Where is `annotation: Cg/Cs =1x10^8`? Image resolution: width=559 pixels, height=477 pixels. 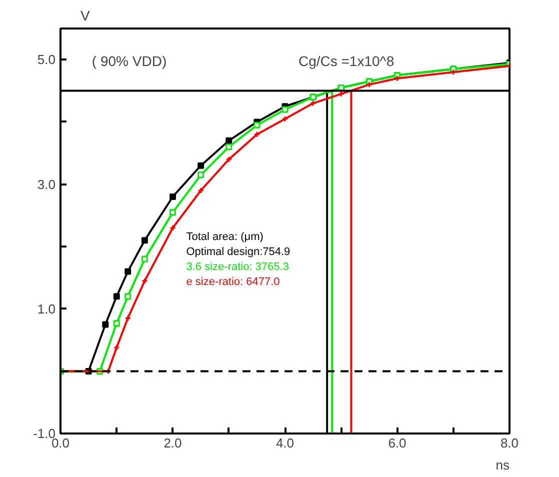 annotation: Cg/Cs =1x10^8 is located at coordinates (346, 60).